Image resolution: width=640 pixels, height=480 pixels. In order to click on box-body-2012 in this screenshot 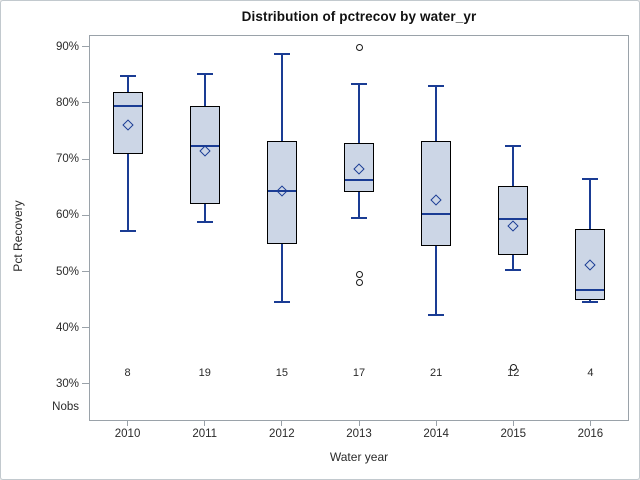, I will do `click(281, 192)`.